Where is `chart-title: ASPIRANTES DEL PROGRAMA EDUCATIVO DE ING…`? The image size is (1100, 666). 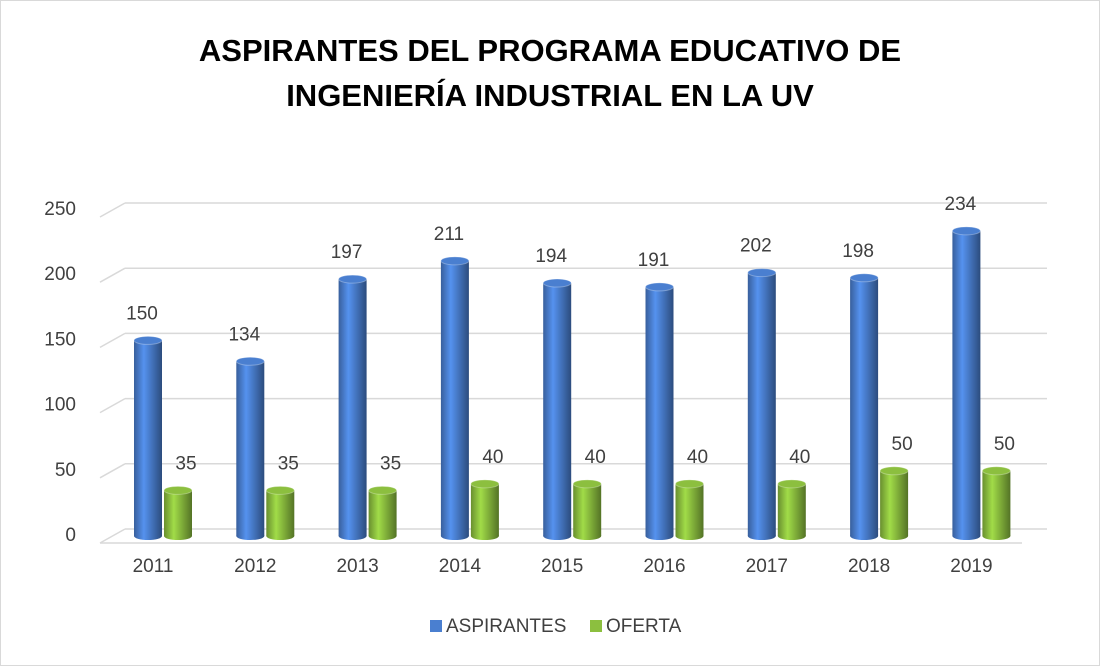
chart-title: ASPIRANTES DEL PROGRAMA EDUCATIVO DE ING… is located at coordinates (550, 73).